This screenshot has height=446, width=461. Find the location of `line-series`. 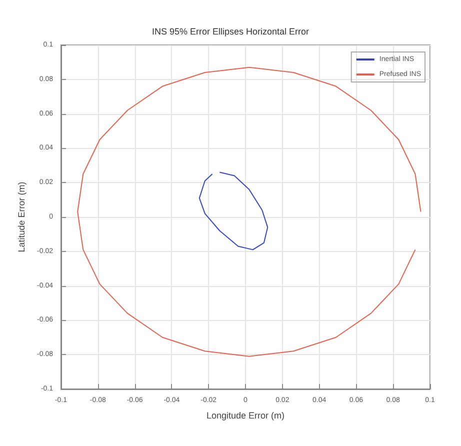

line-series is located at coordinates (233, 211).